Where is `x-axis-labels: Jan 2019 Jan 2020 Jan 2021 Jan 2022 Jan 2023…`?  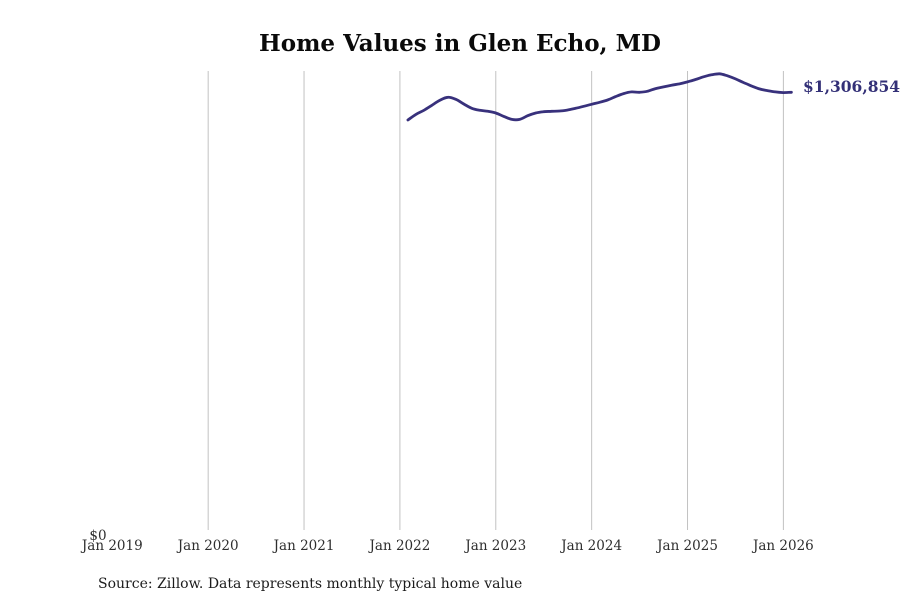 x-axis-labels: Jan 2019 Jan 2020 Jan 2021 Jan 2022 Jan 2023… is located at coordinates (447, 546).